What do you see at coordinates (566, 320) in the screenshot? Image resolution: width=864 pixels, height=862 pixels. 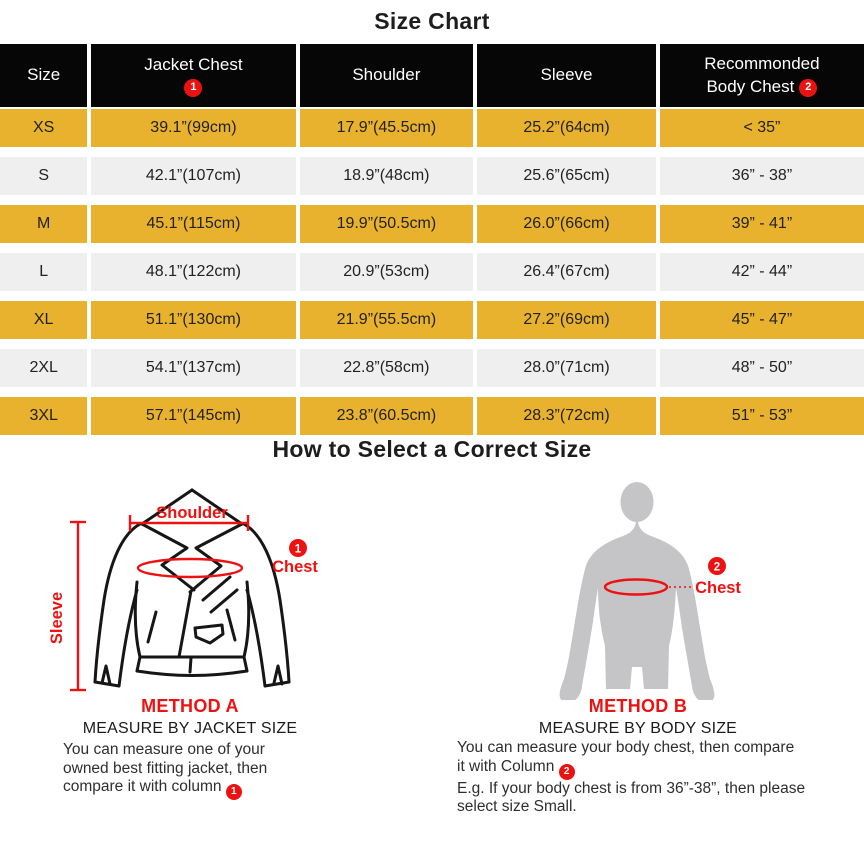 I see `table-row-xl-sleeve: 27.2”(69cm)` at bounding box center [566, 320].